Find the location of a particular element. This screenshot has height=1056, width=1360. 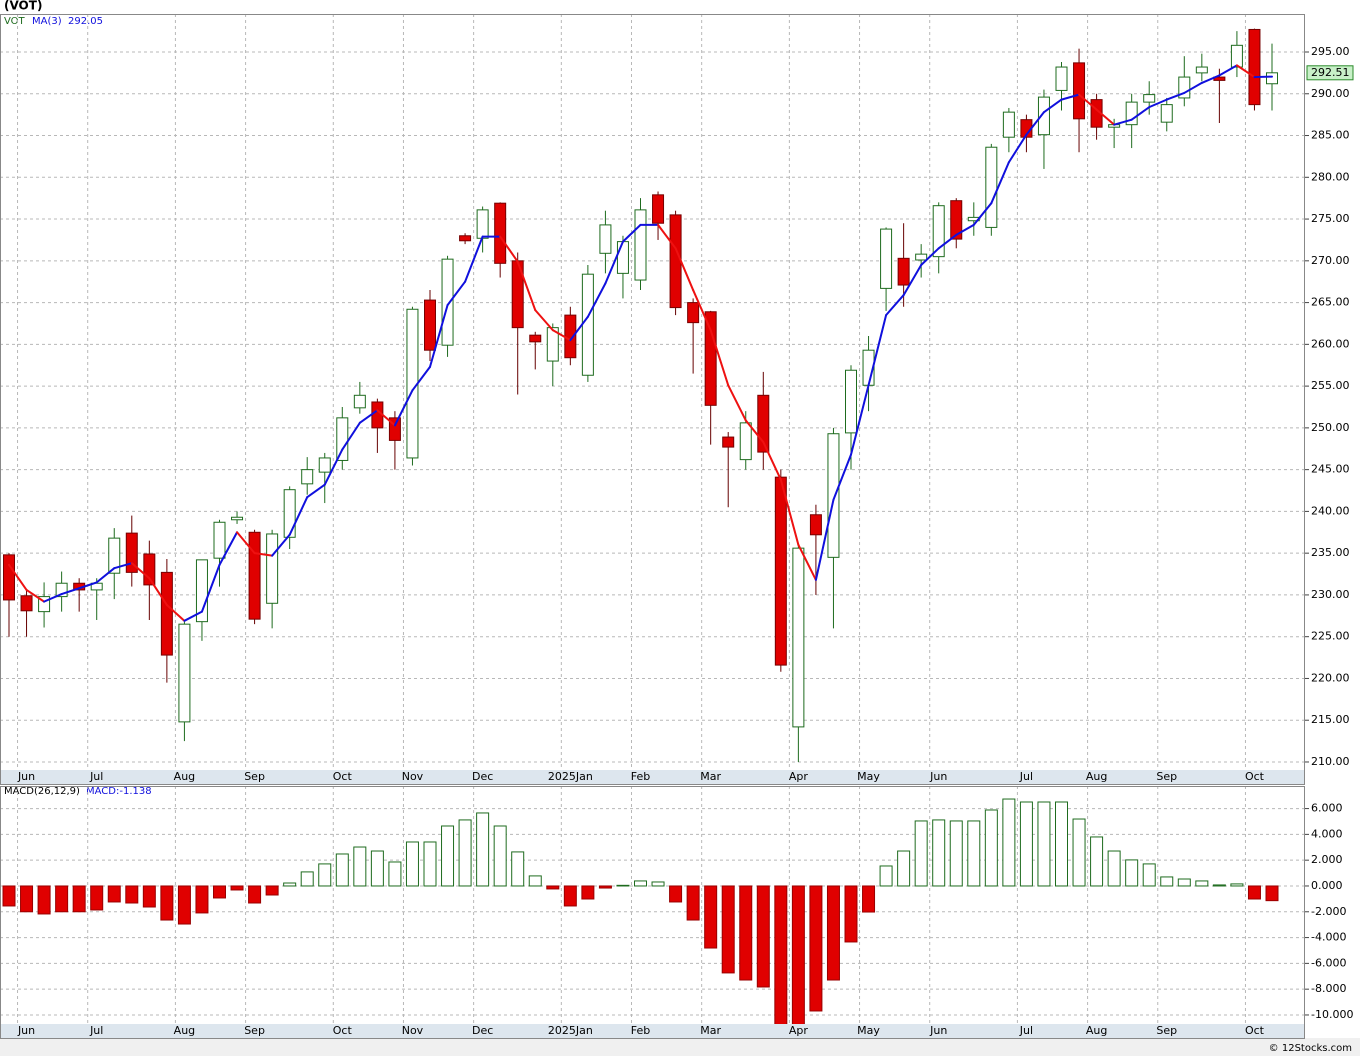

x-tick-label: Apr is located at coordinates (799, 1030).